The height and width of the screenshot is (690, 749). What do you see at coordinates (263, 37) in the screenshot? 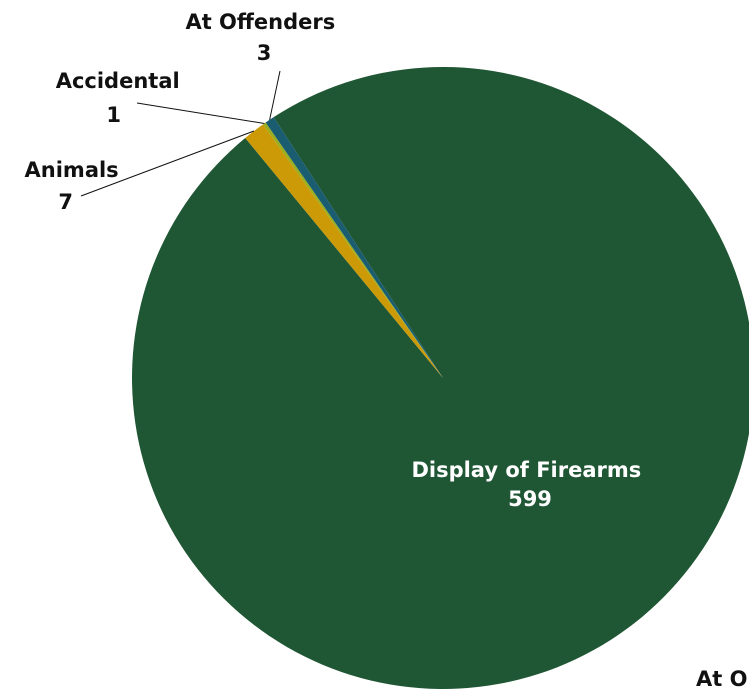
I see `slice-label-at-offenders: At Offenders 3` at bounding box center [263, 37].